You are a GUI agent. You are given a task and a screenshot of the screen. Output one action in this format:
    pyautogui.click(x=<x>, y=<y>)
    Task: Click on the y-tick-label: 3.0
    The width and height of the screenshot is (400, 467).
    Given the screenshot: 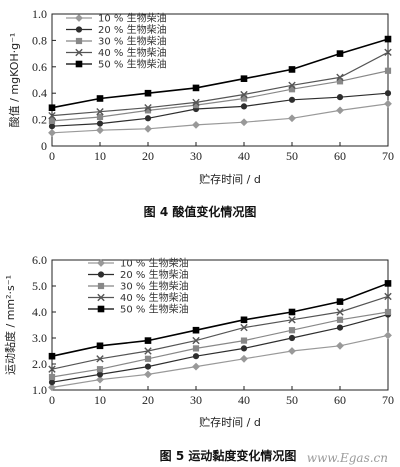 What is the action you would take?
    pyautogui.click(x=39, y=338)
    